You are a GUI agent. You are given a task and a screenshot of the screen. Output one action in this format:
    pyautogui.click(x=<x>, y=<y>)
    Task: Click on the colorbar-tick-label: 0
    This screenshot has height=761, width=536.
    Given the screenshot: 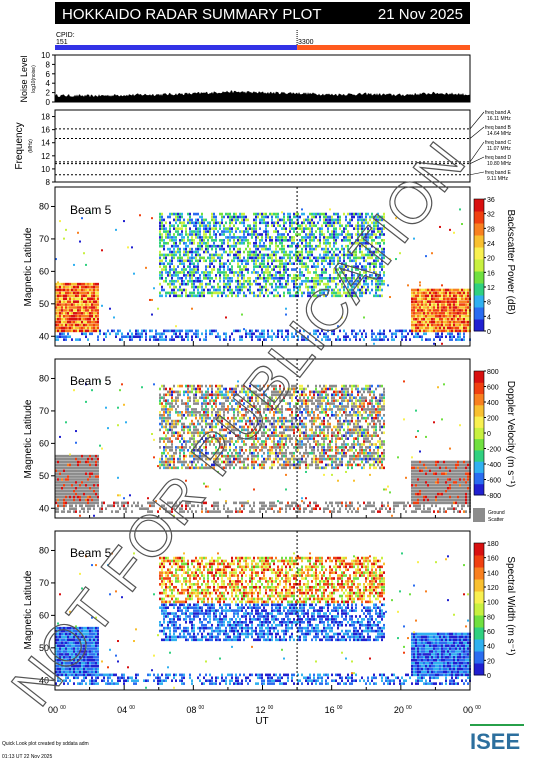 What is the action you would take?
    pyautogui.click(x=489, y=332)
    